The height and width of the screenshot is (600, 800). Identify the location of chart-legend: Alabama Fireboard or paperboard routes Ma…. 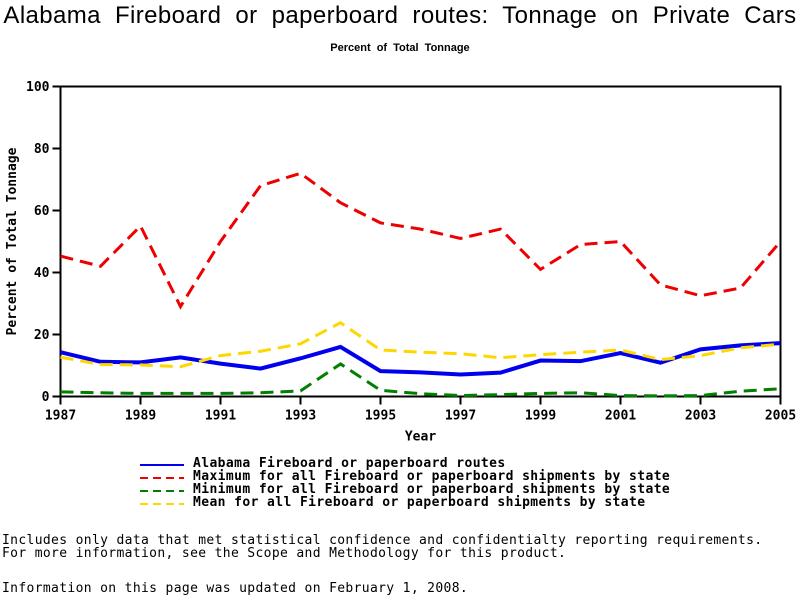
(405, 483).